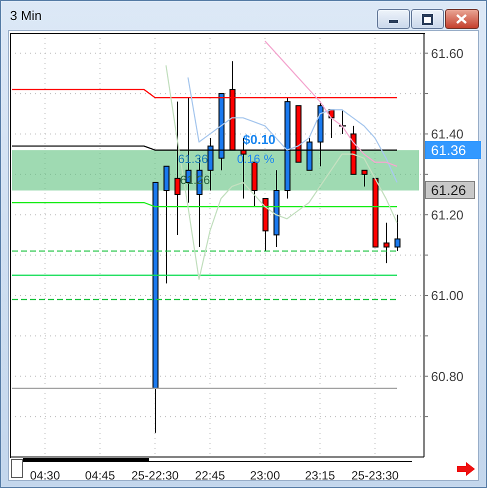 The image size is (487, 488). What do you see at coordinates (453, 150) in the screenshot?
I see `text: 61.36` at bounding box center [453, 150].